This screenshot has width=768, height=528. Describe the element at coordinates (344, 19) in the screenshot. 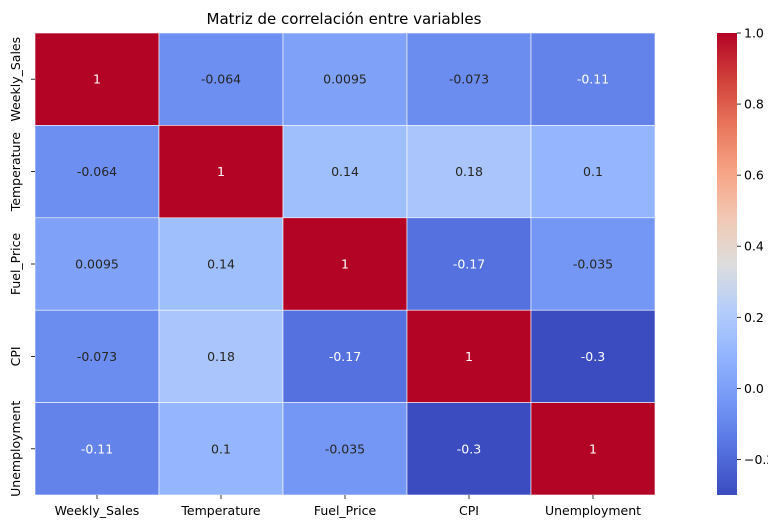

I see `chart-title: Matriz de correlación entre variables` at that location.